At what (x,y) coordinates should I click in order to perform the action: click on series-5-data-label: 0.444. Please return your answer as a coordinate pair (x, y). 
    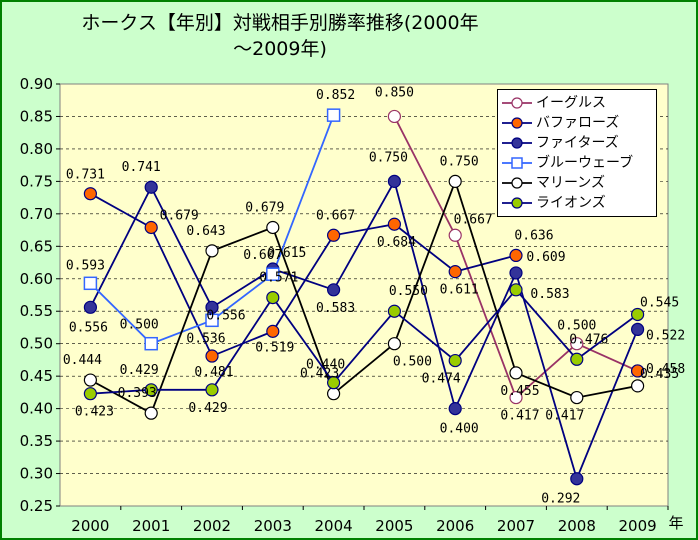
    Looking at the image, I should click on (82, 360).